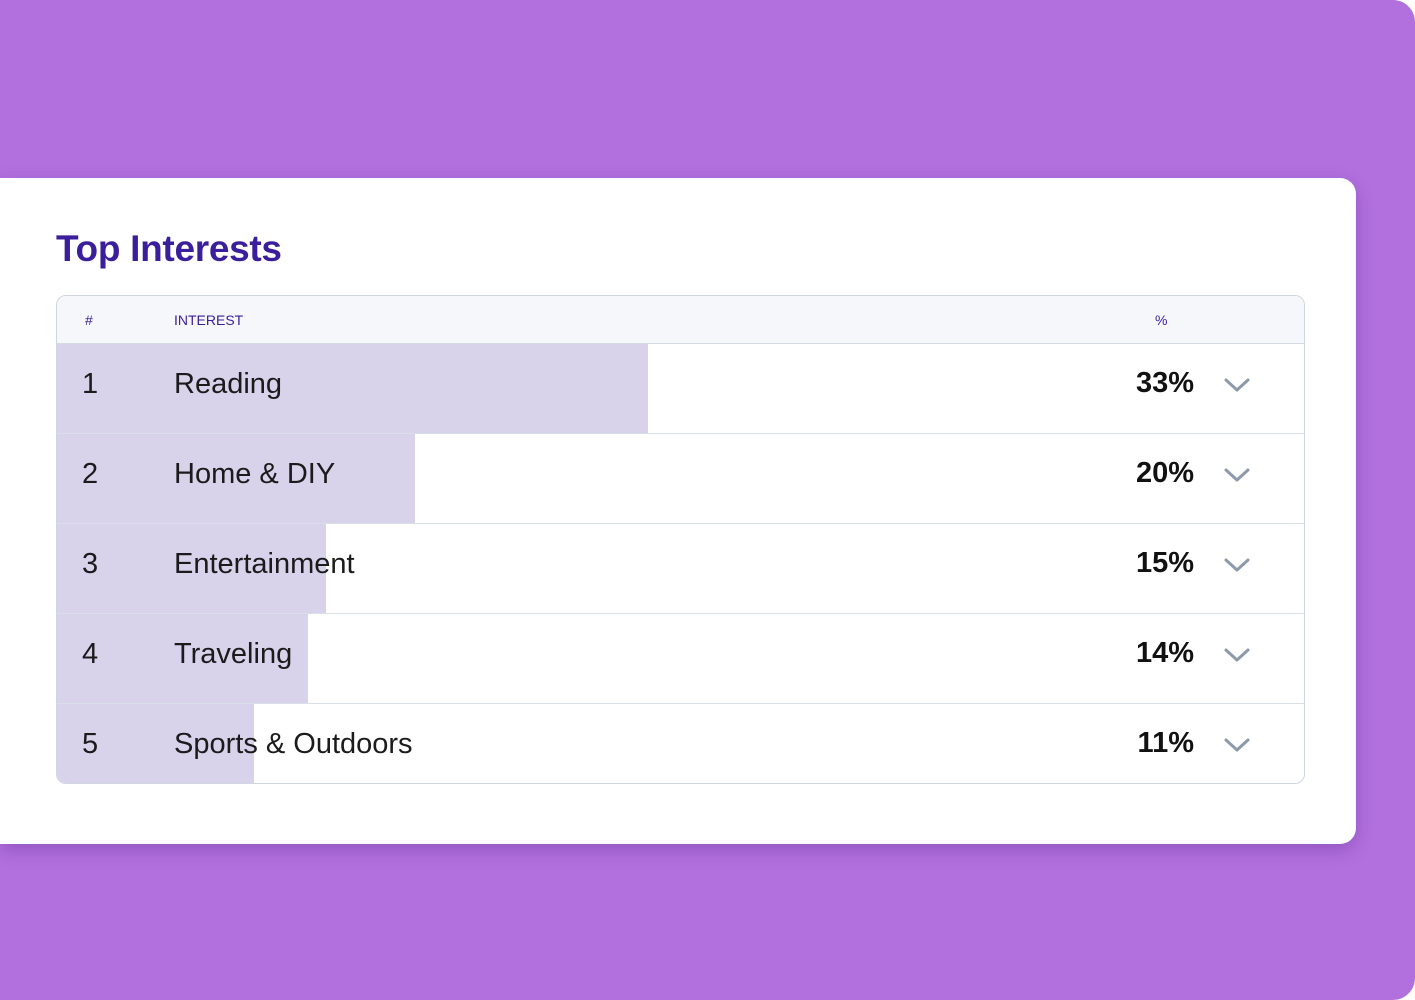 The height and width of the screenshot is (1000, 1415). What do you see at coordinates (1164, 473) in the screenshot?
I see `row-percent: 20%` at bounding box center [1164, 473].